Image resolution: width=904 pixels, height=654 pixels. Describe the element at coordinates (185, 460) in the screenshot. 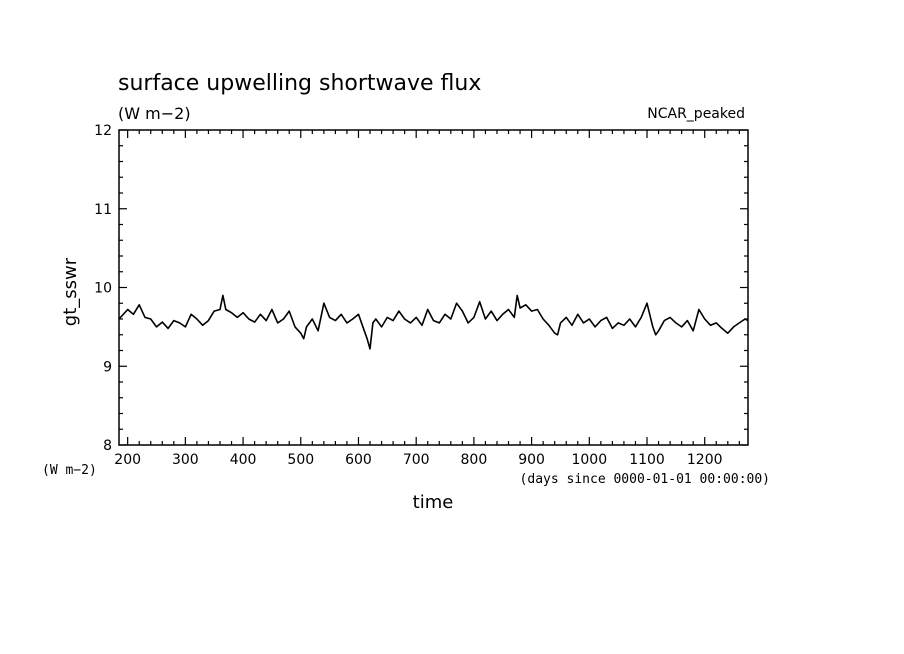

I see `x-tick-label: 300` at that location.